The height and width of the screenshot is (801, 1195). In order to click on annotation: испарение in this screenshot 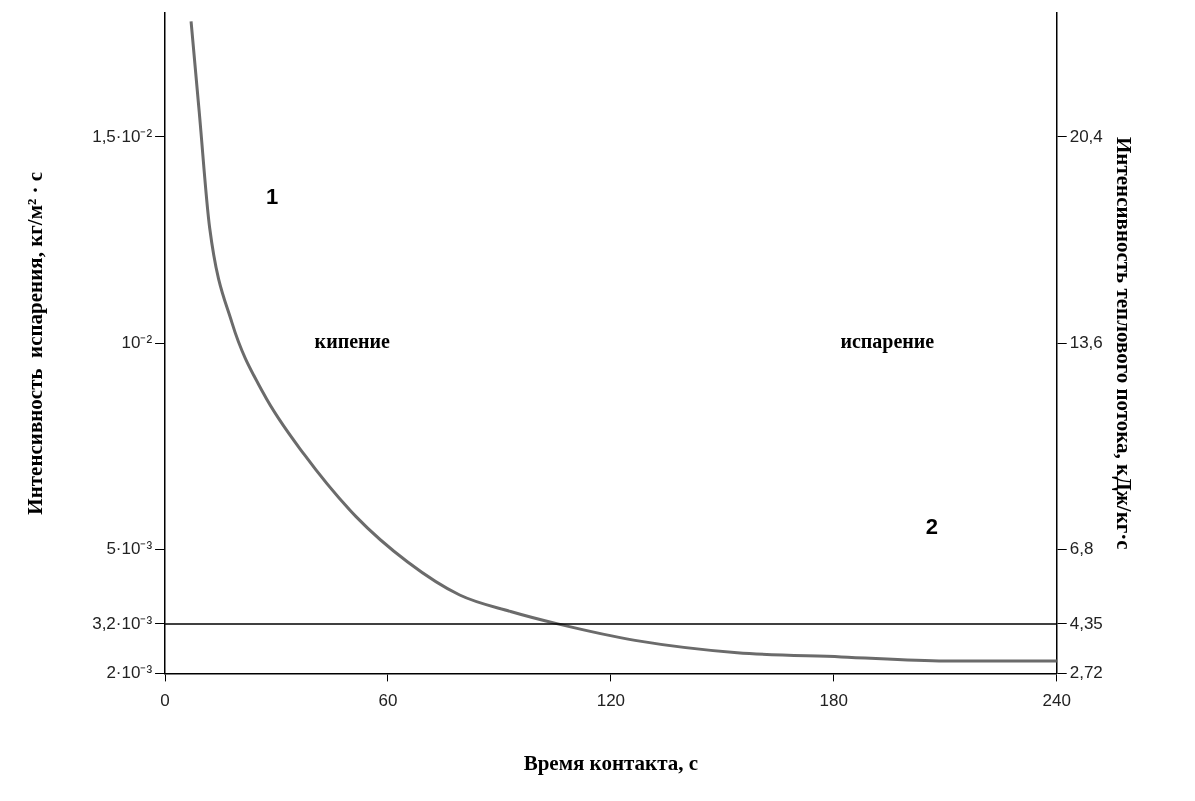, I will do `click(887, 342)`.